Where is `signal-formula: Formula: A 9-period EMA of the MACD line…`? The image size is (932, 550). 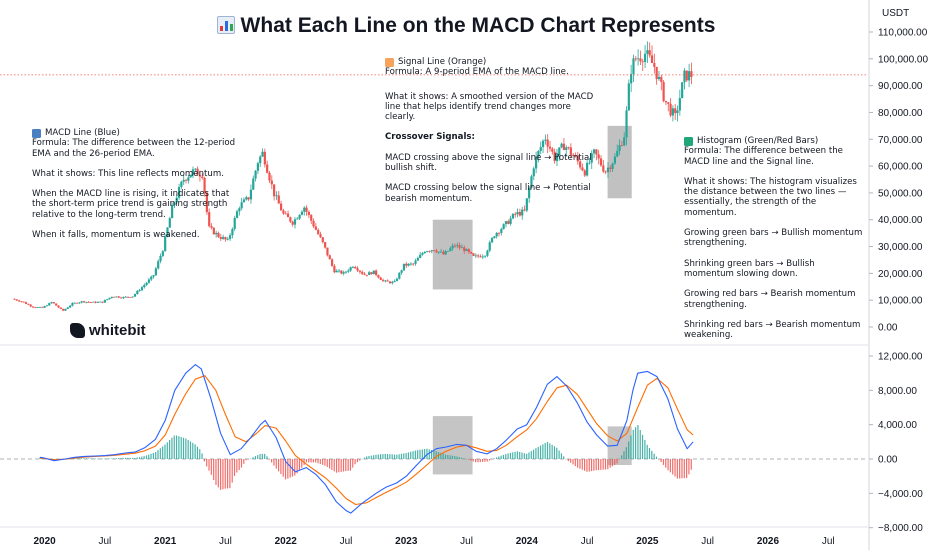
signal-formula: Formula: A 9-period EMA of the MACD line… is located at coordinates (477, 72).